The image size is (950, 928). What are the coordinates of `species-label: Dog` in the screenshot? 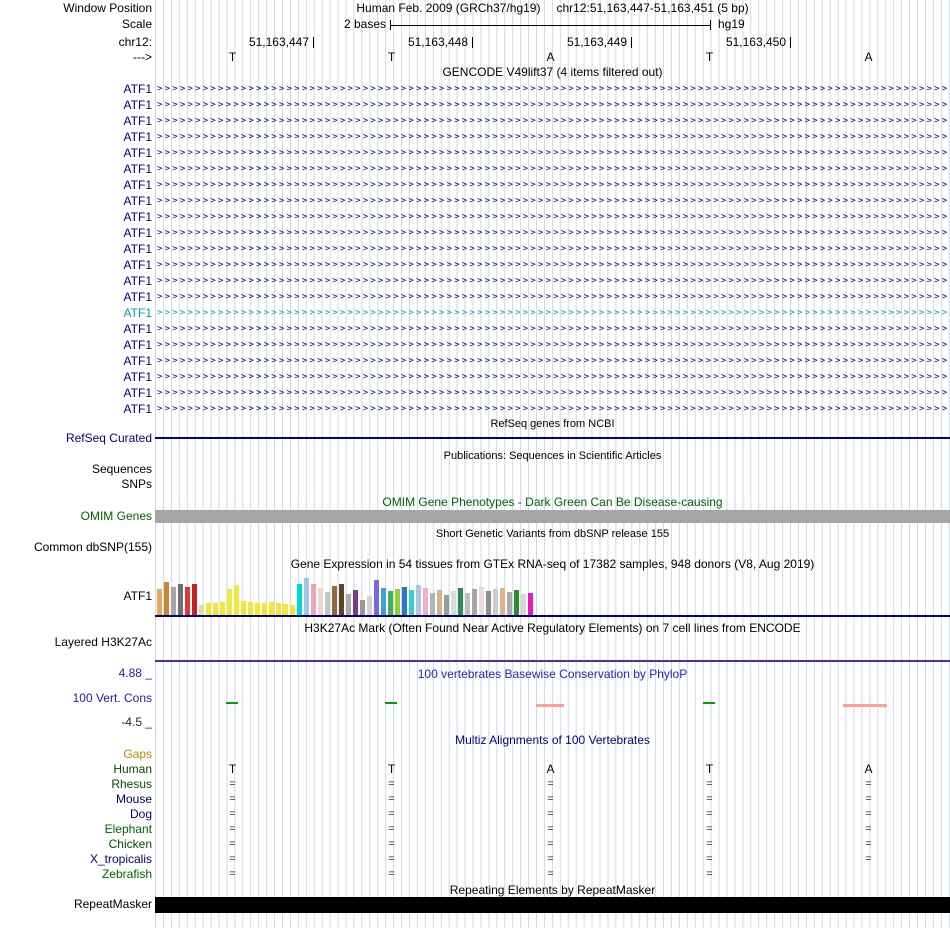 It's located at (140, 814).